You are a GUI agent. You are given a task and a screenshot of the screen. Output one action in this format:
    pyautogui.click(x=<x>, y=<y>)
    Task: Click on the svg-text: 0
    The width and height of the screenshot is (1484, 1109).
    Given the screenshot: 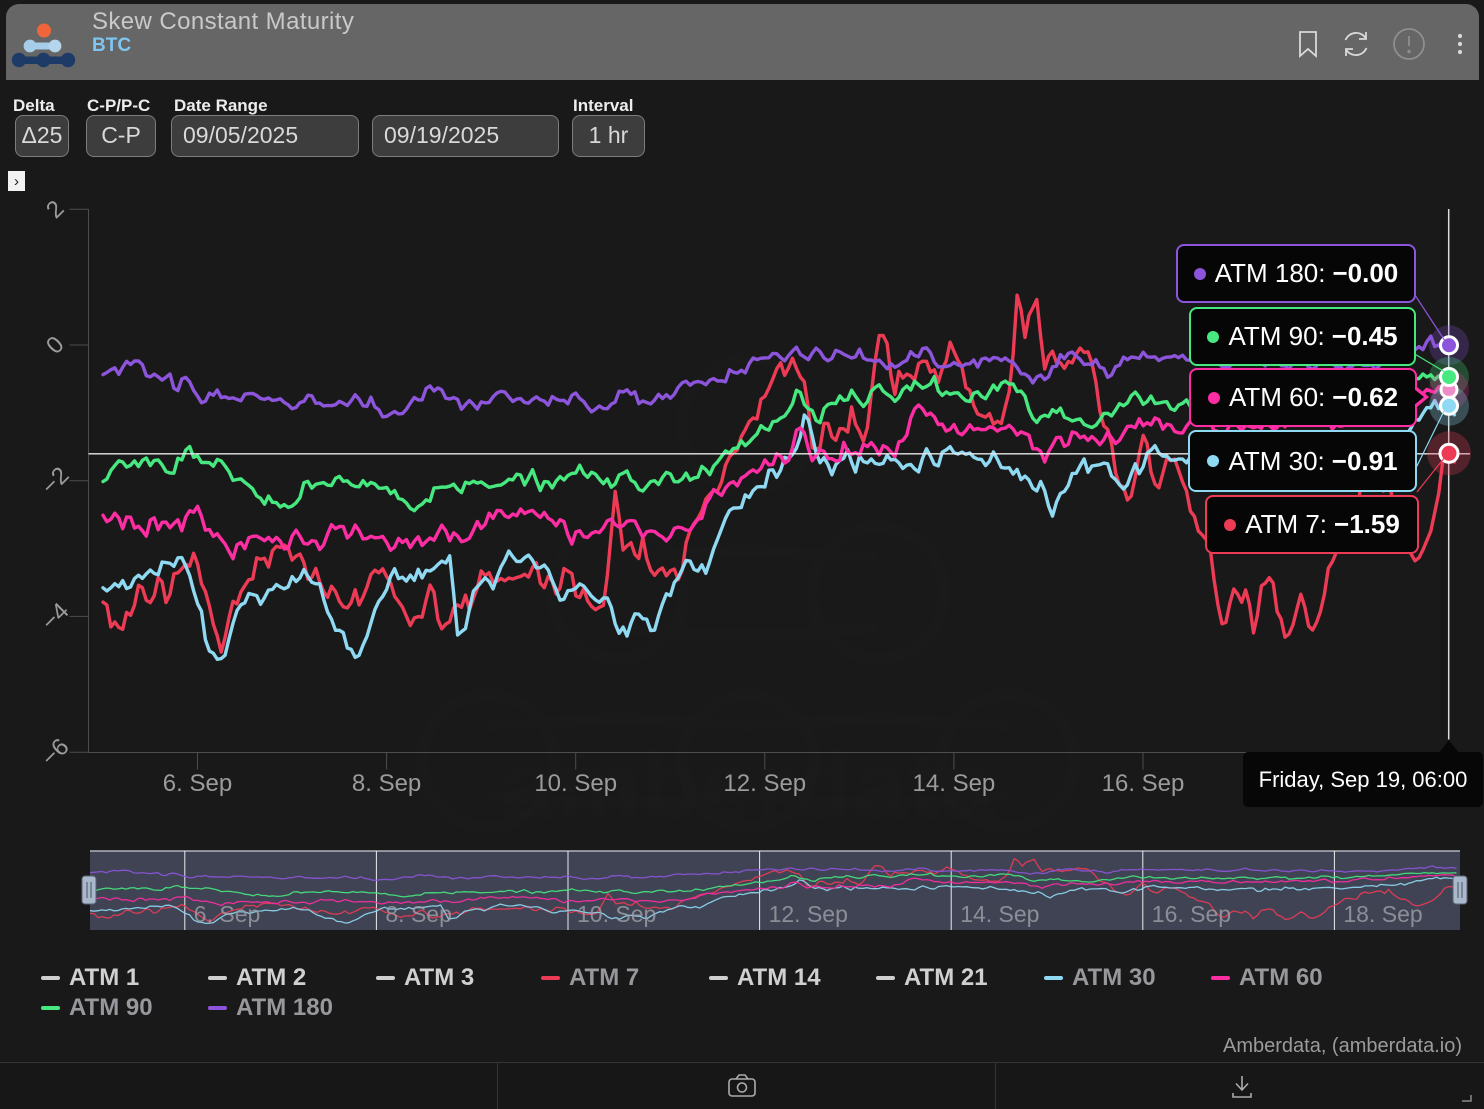 What is the action you would take?
    pyautogui.click(x=55, y=345)
    